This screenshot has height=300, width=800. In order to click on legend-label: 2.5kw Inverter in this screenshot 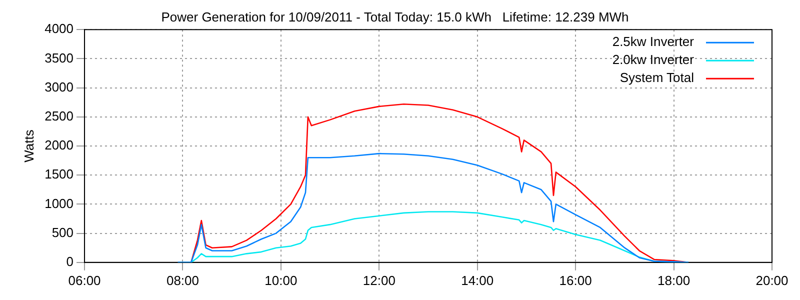, I will do `click(653, 42)`.